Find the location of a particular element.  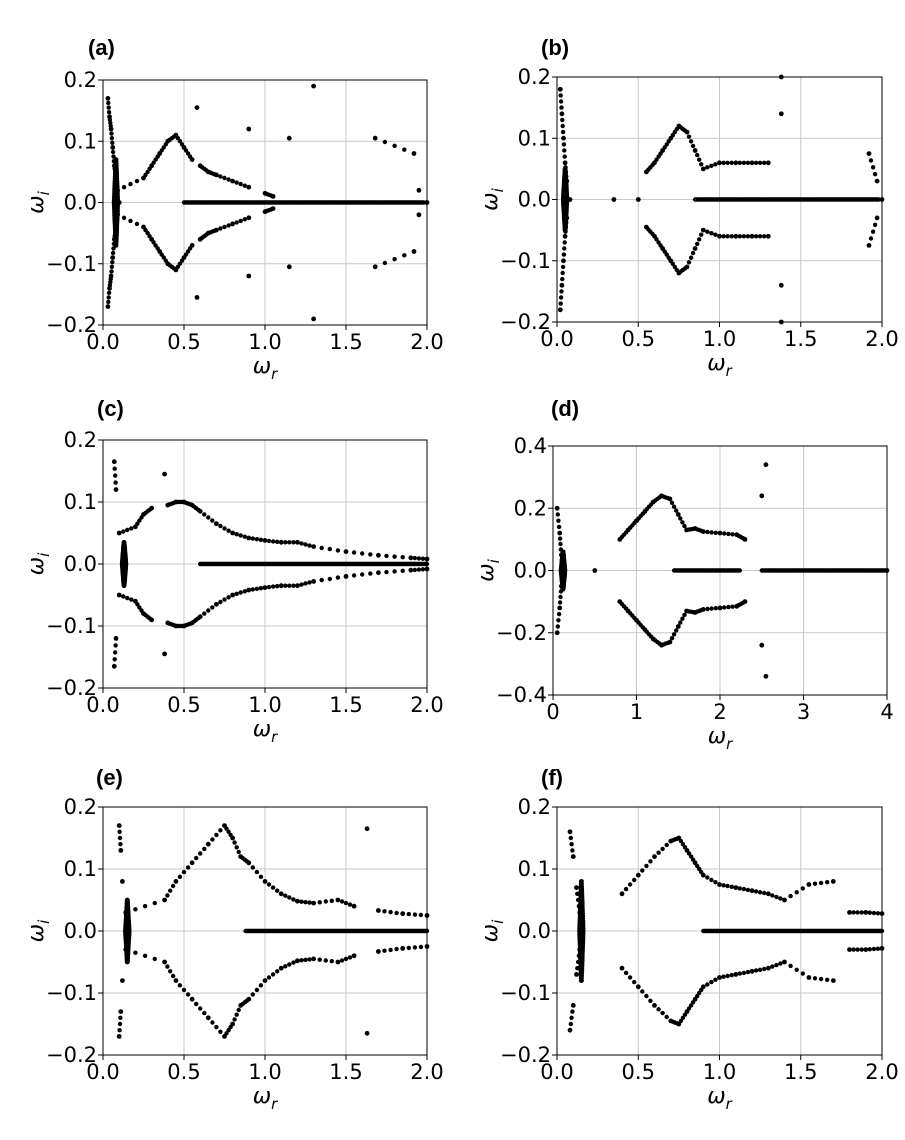

panel-c: 0.0 0.5 1.0 1.5 2.0 −0.2 −0.1 0.0 0.1 0.2(c) ωr ωi is located at coordinates (234, 571).